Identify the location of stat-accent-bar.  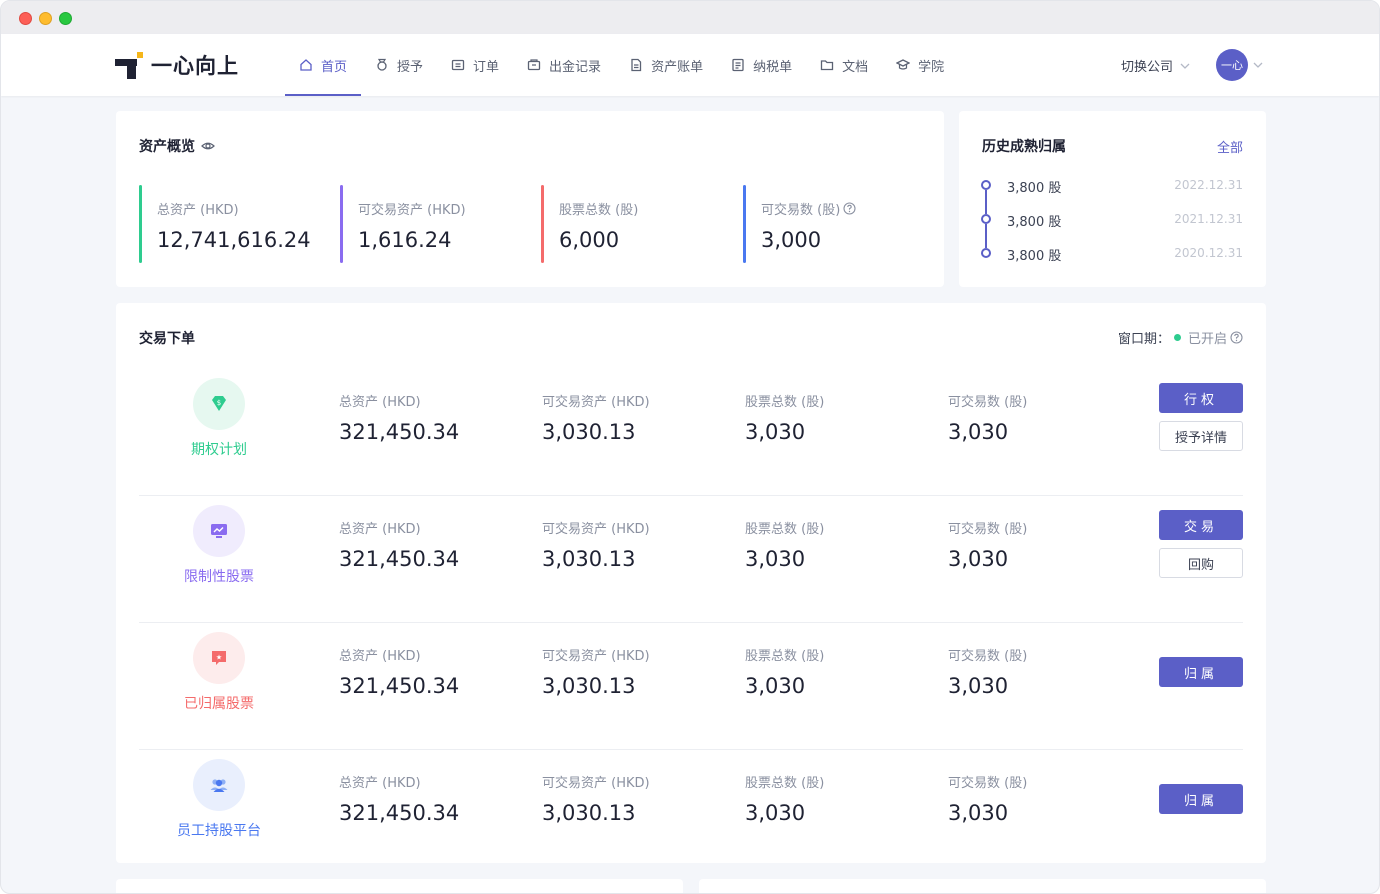
(140, 224).